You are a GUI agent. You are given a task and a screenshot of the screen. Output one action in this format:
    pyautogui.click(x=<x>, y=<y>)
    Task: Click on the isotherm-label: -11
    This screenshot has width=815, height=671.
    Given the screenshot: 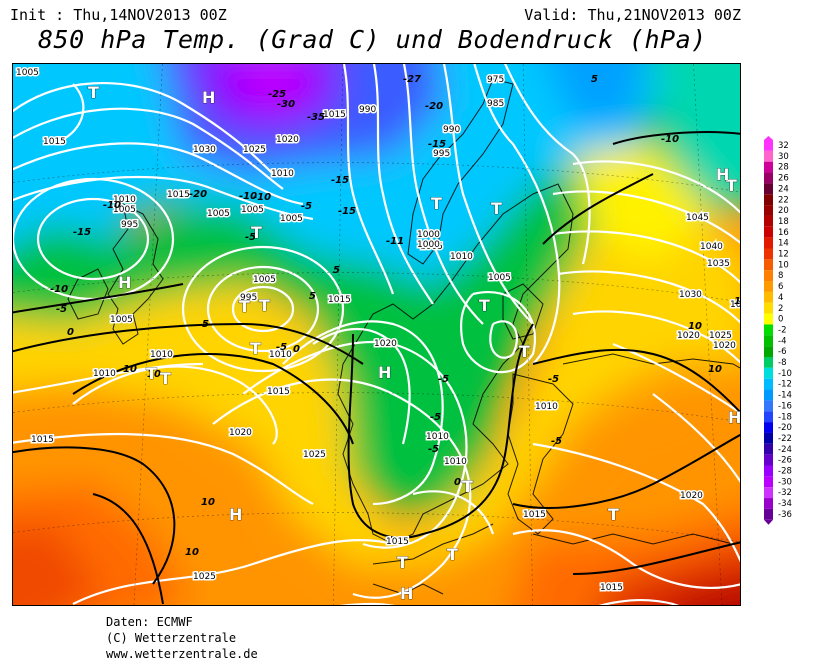 What is the action you would take?
    pyautogui.click(x=395, y=241)
    